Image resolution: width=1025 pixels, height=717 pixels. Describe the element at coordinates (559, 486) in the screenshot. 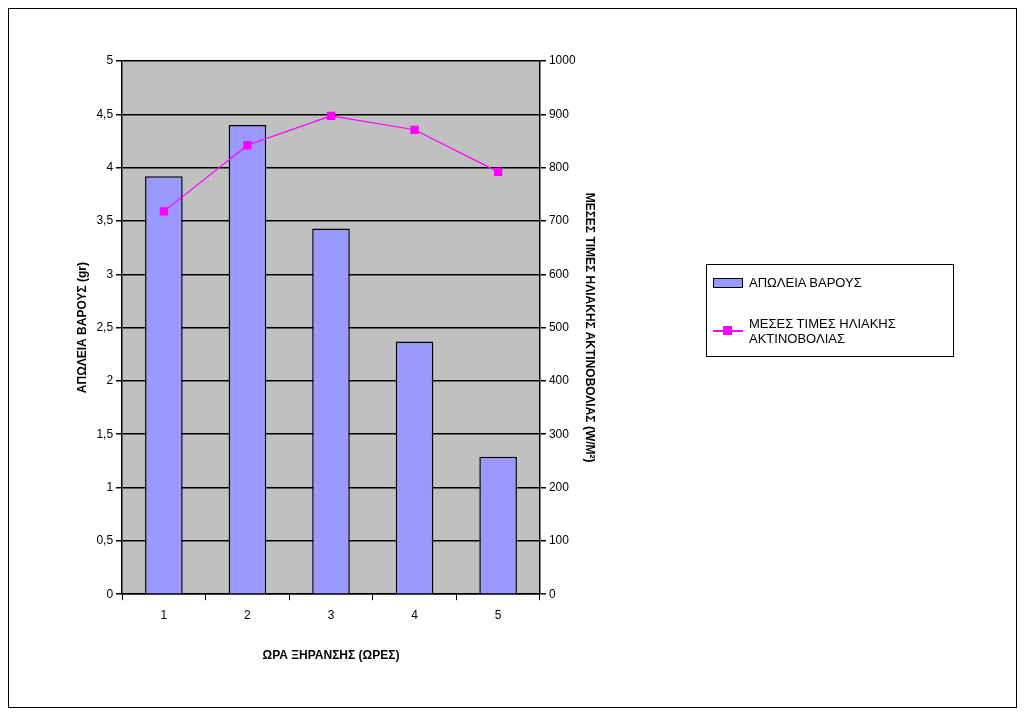

I see `y2-tick-label: 200` at that location.